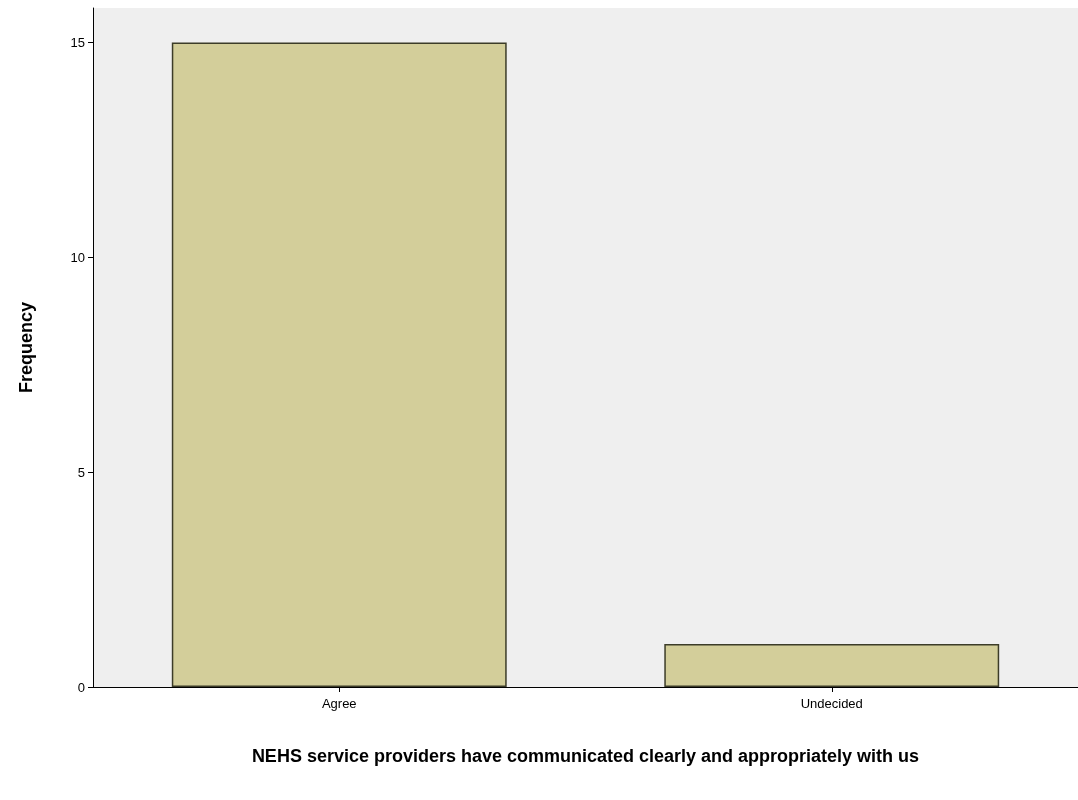 The image size is (1078, 800). I want to click on y-tick-label: 0, so click(81, 687).